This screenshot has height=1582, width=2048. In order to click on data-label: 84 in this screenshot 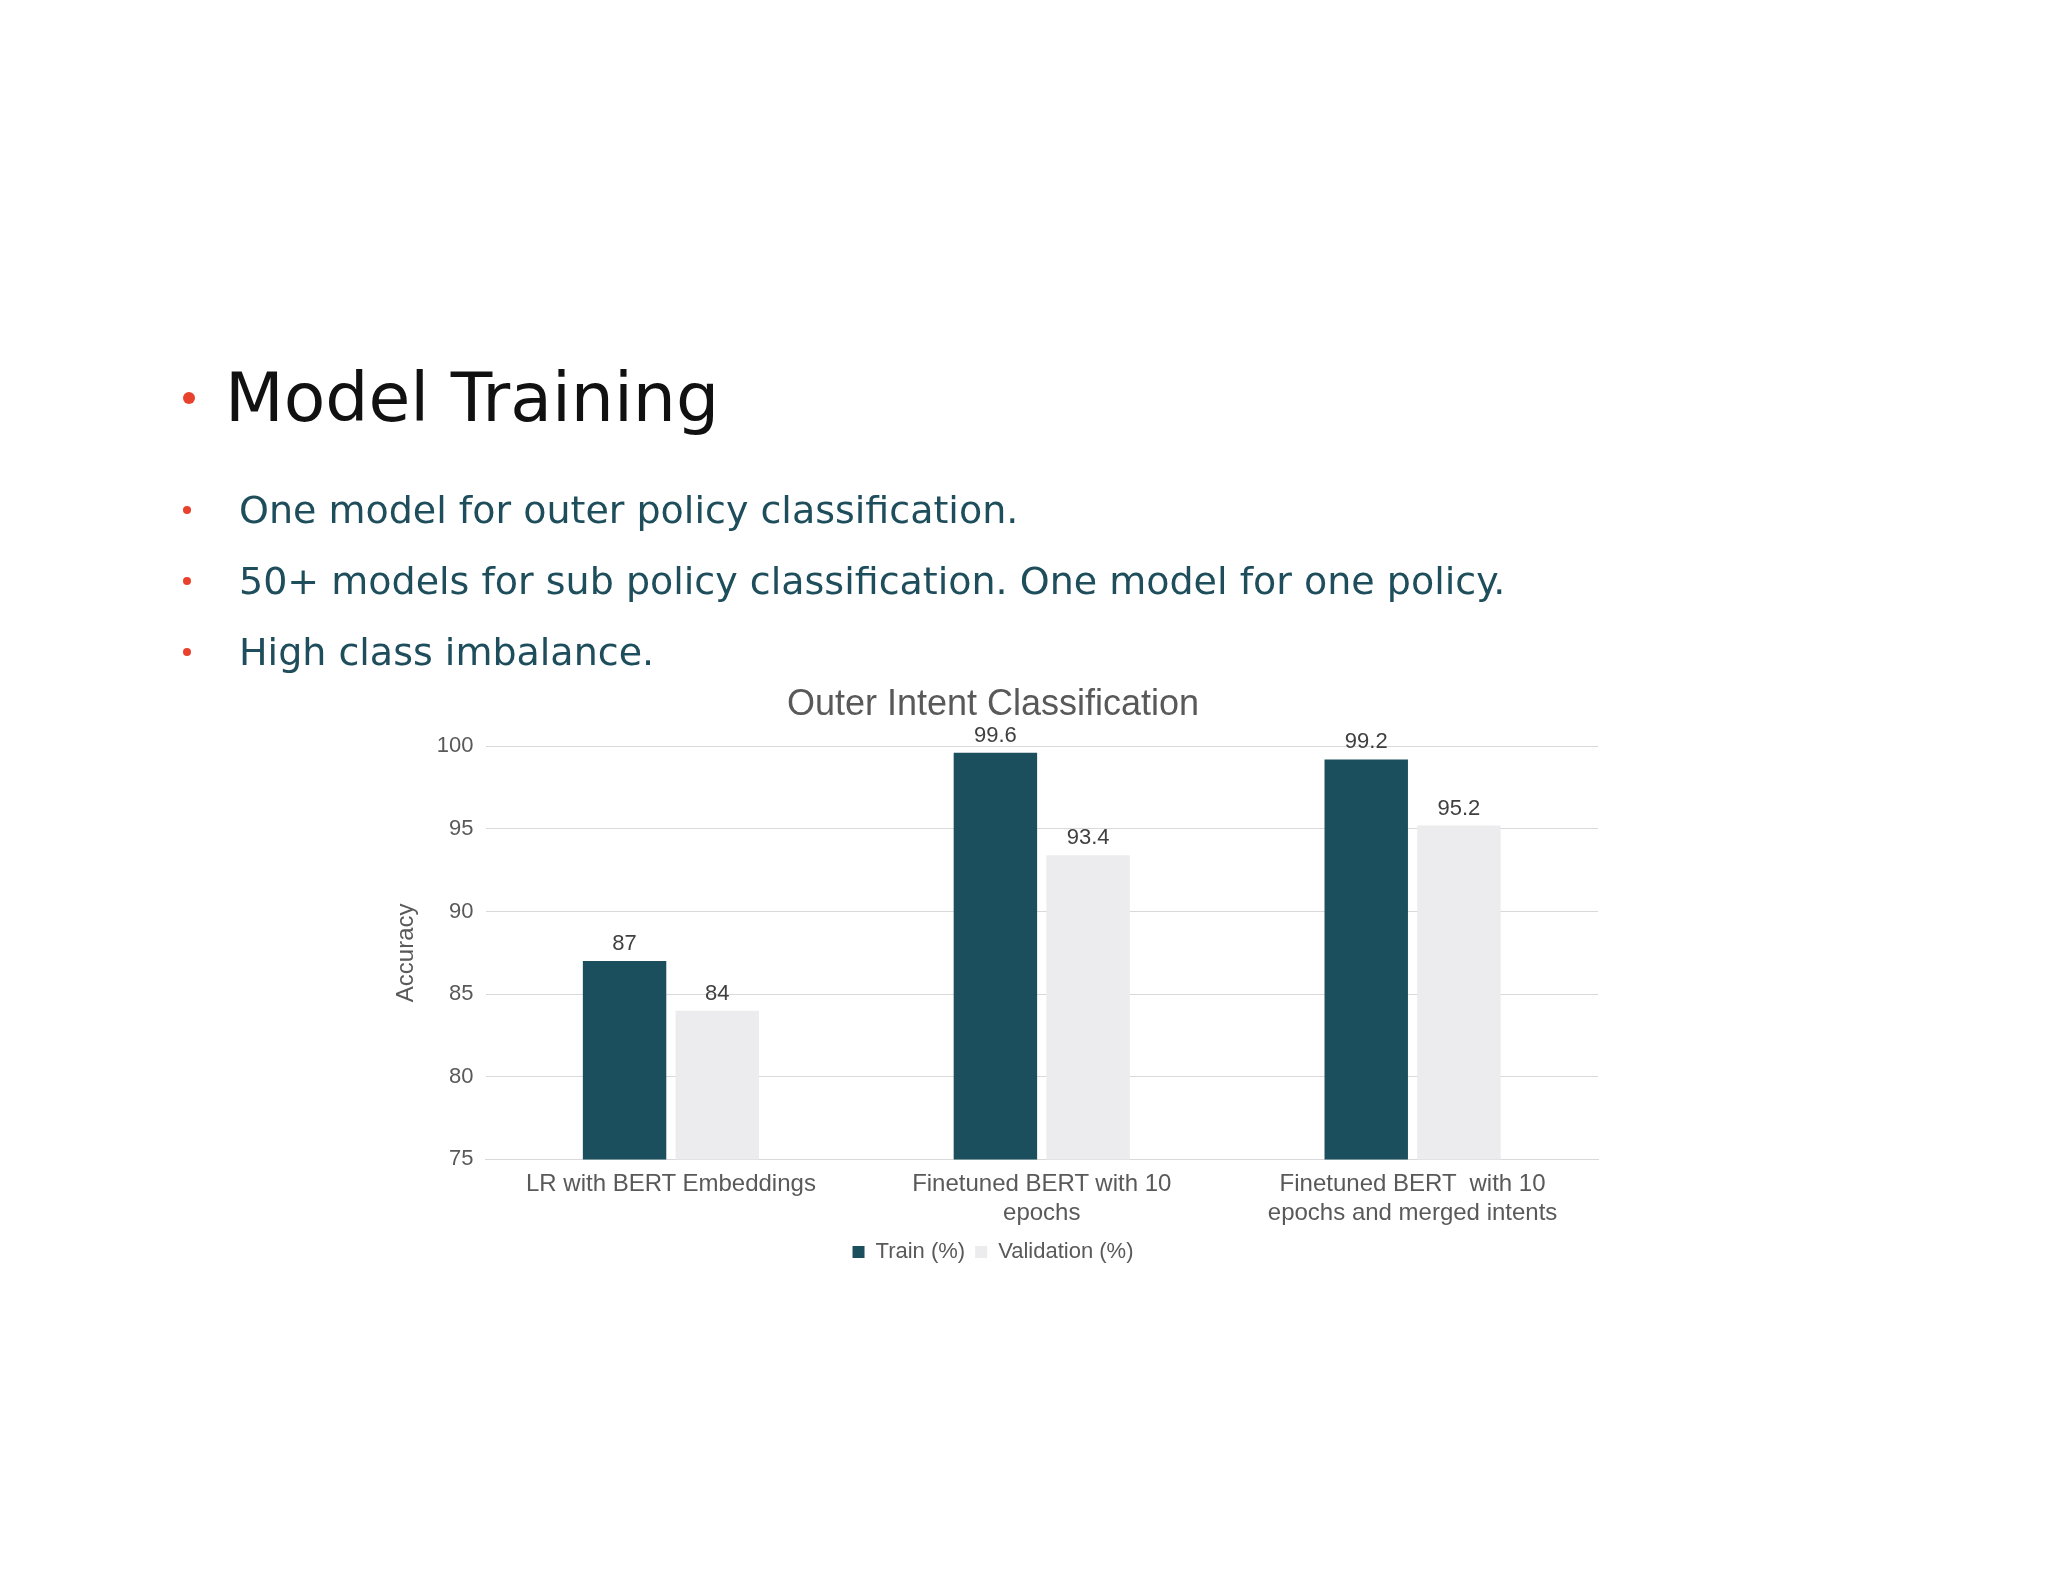, I will do `click(717, 992)`.